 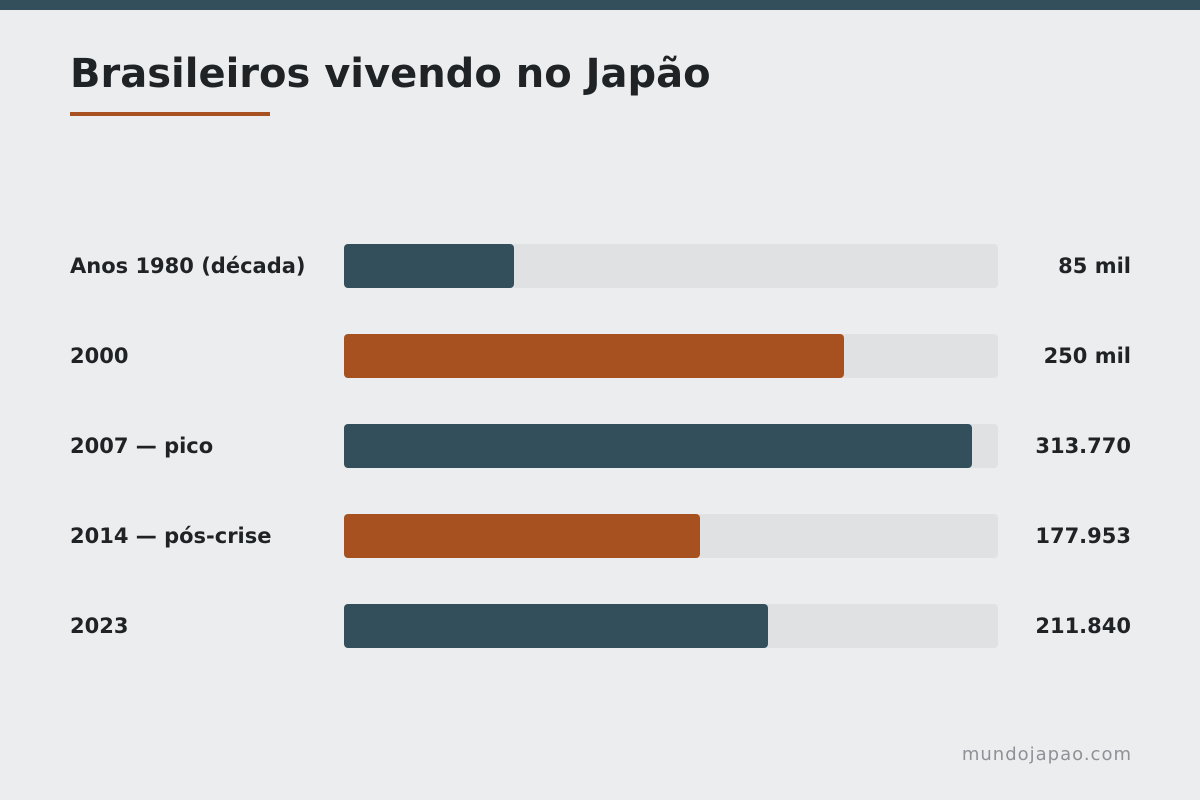 I want to click on category-label: 2007 — pico, so click(x=142, y=446).